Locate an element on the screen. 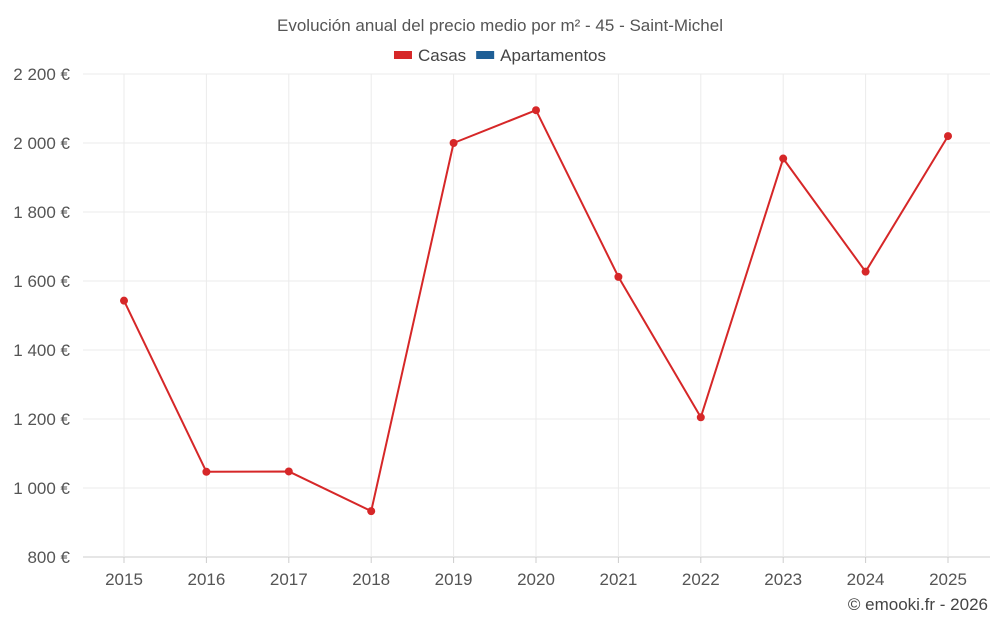 This screenshot has height=630, width=1000. legend-label: Casas is located at coordinates (442, 55).